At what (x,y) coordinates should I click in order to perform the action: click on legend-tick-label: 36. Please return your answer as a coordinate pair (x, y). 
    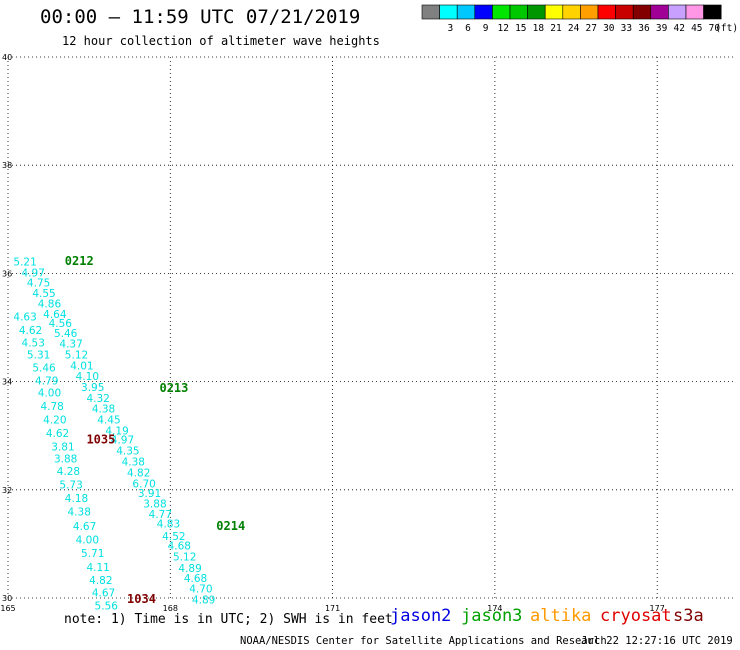
    Looking at the image, I should click on (644, 28).